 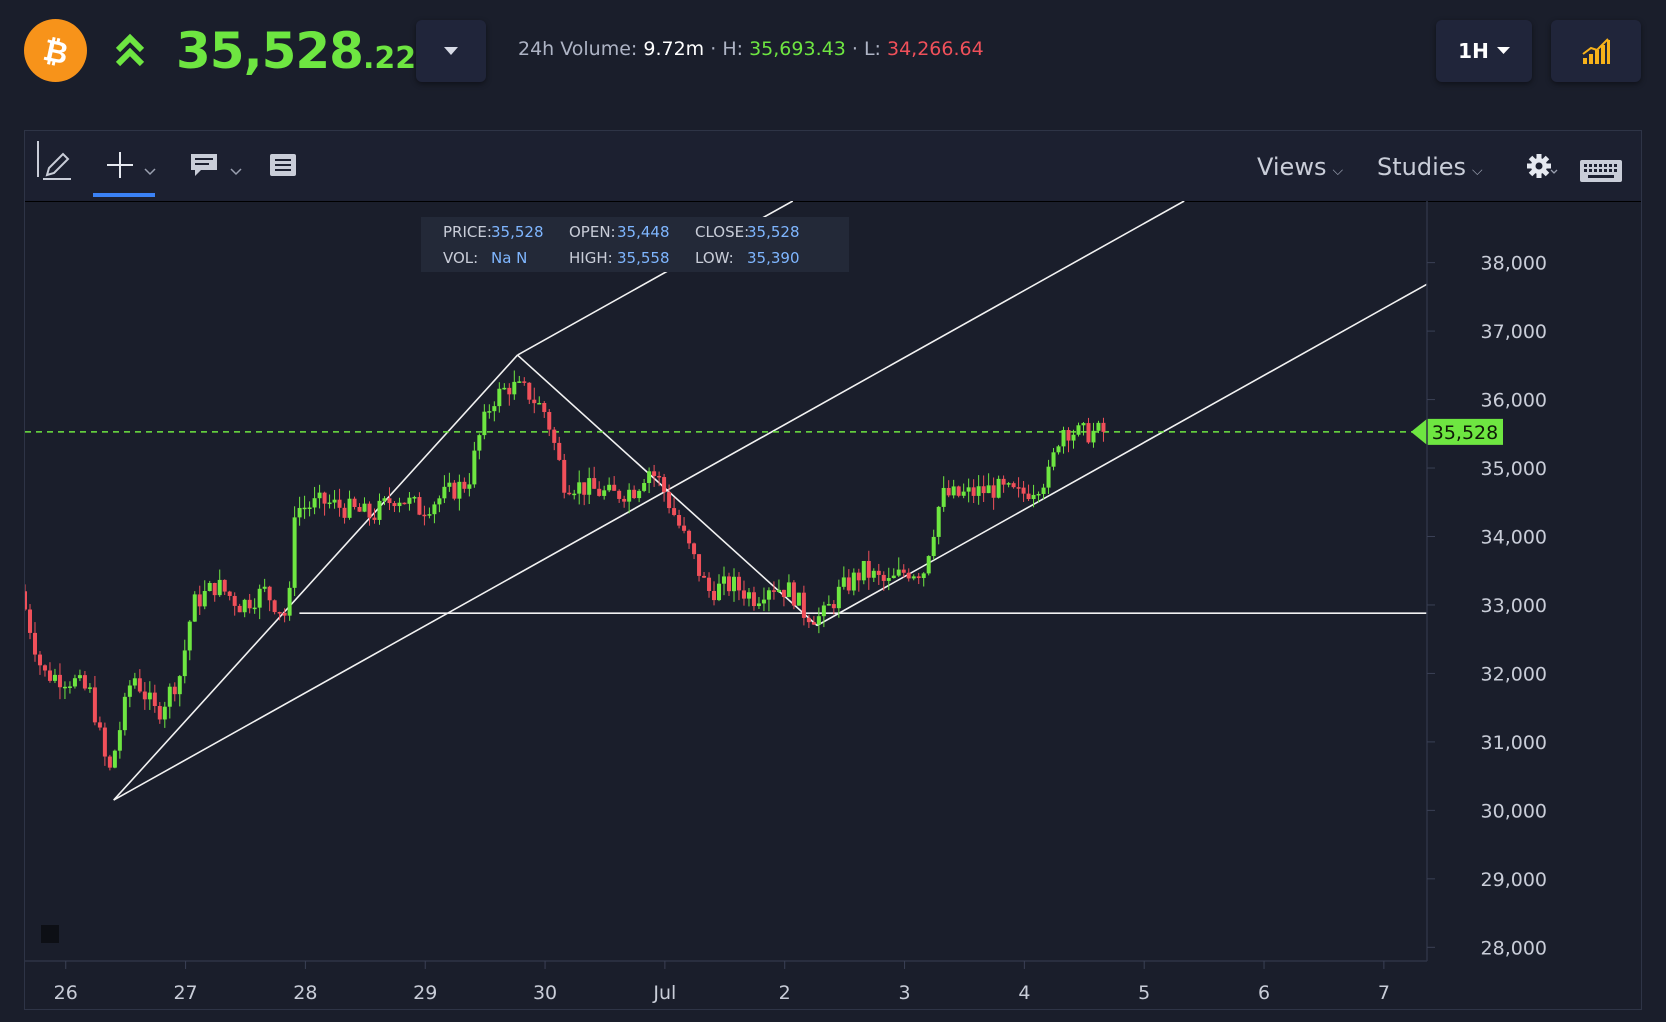 I want to click on ohlc-low-label: LOW:, so click(x=714, y=258).